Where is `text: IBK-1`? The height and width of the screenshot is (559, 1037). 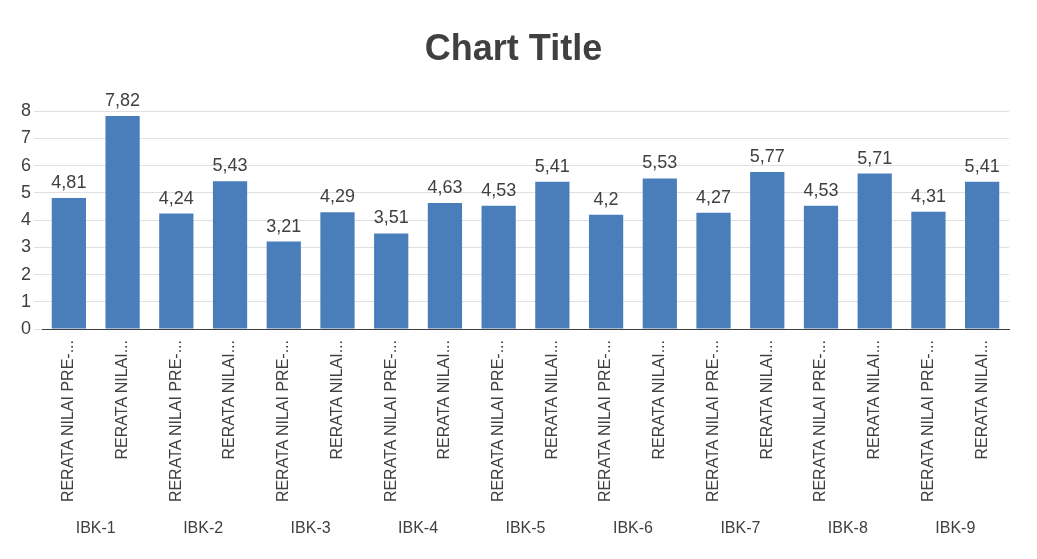
text: IBK-1 is located at coordinates (95, 528).